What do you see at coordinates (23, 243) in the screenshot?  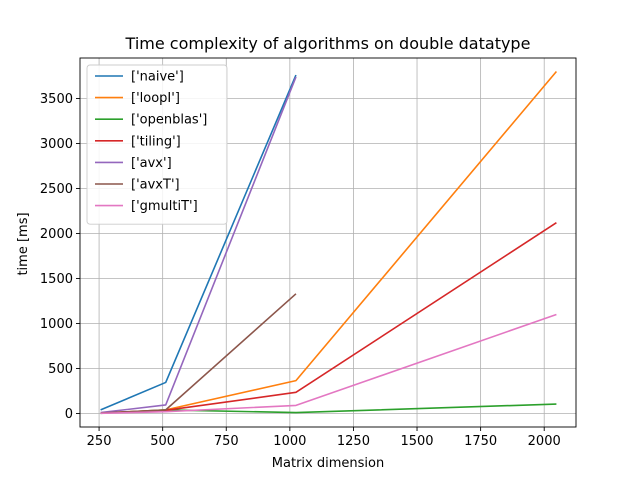 I see `y-axis-label: time [ms]` at bounding box center [23, 243].